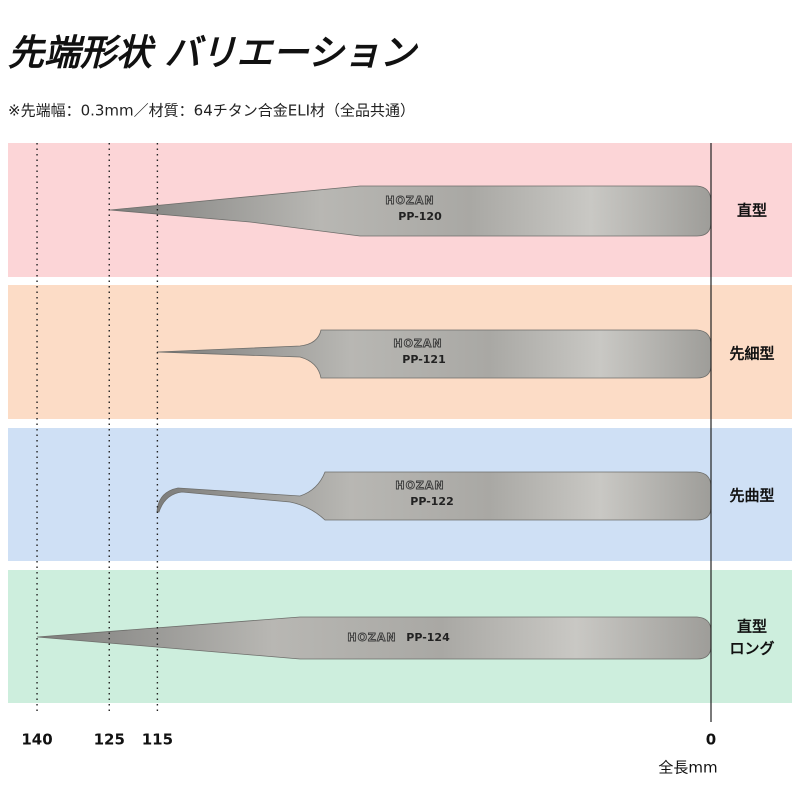 This screenshot has height=800, width=800. I want to click on note: ※先端幅：0.3mm／材質：64チタン合金ELI材（全品共通）, so click(211, 111).